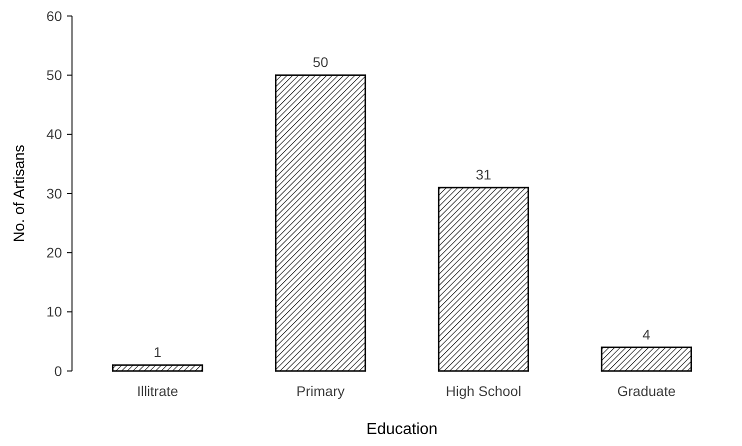  I want to click on y-tick-label: 10, so click(54, 312).